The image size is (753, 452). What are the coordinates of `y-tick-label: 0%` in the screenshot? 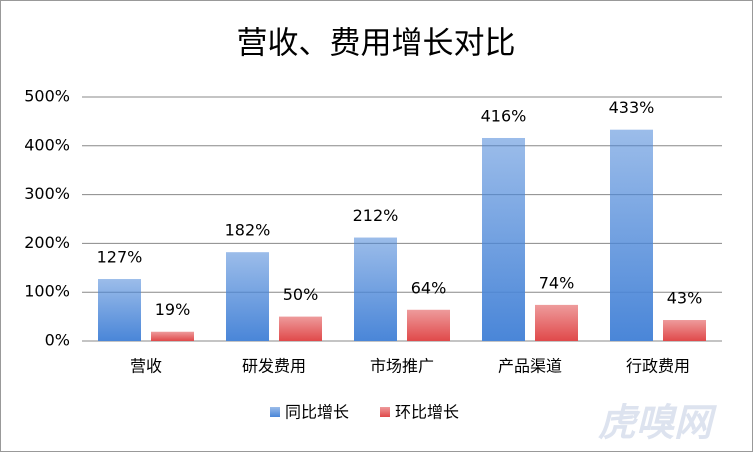 It's located at (57, 340).